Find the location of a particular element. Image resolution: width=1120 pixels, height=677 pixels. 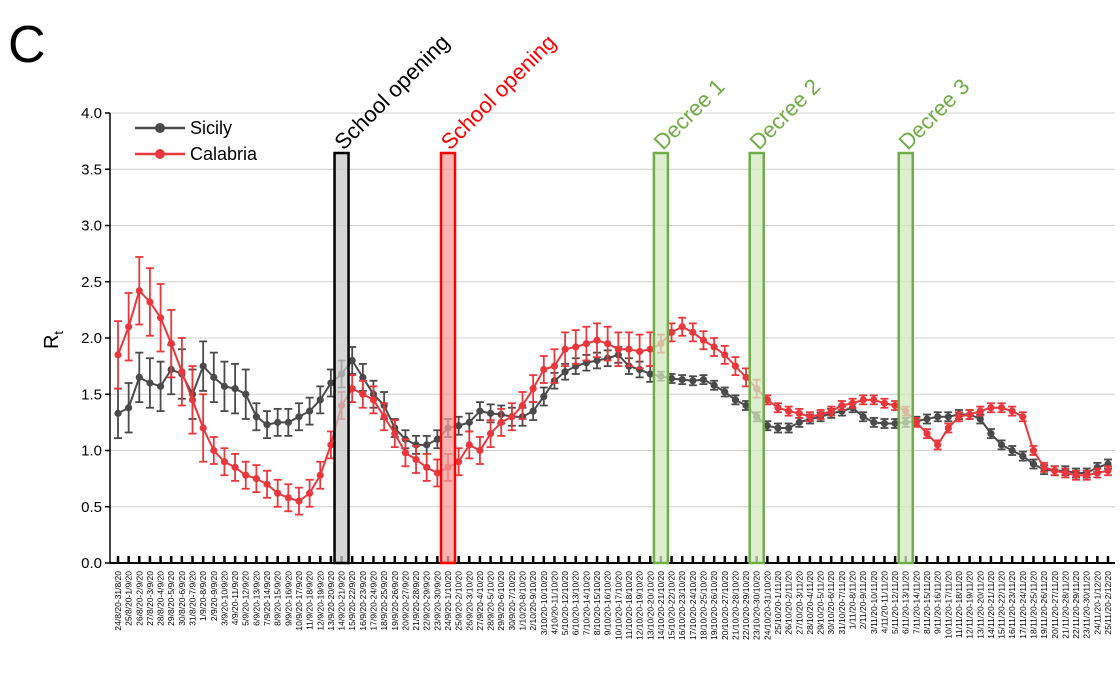

y-tick-label: 1.5 is located at coordinates (91, 394).